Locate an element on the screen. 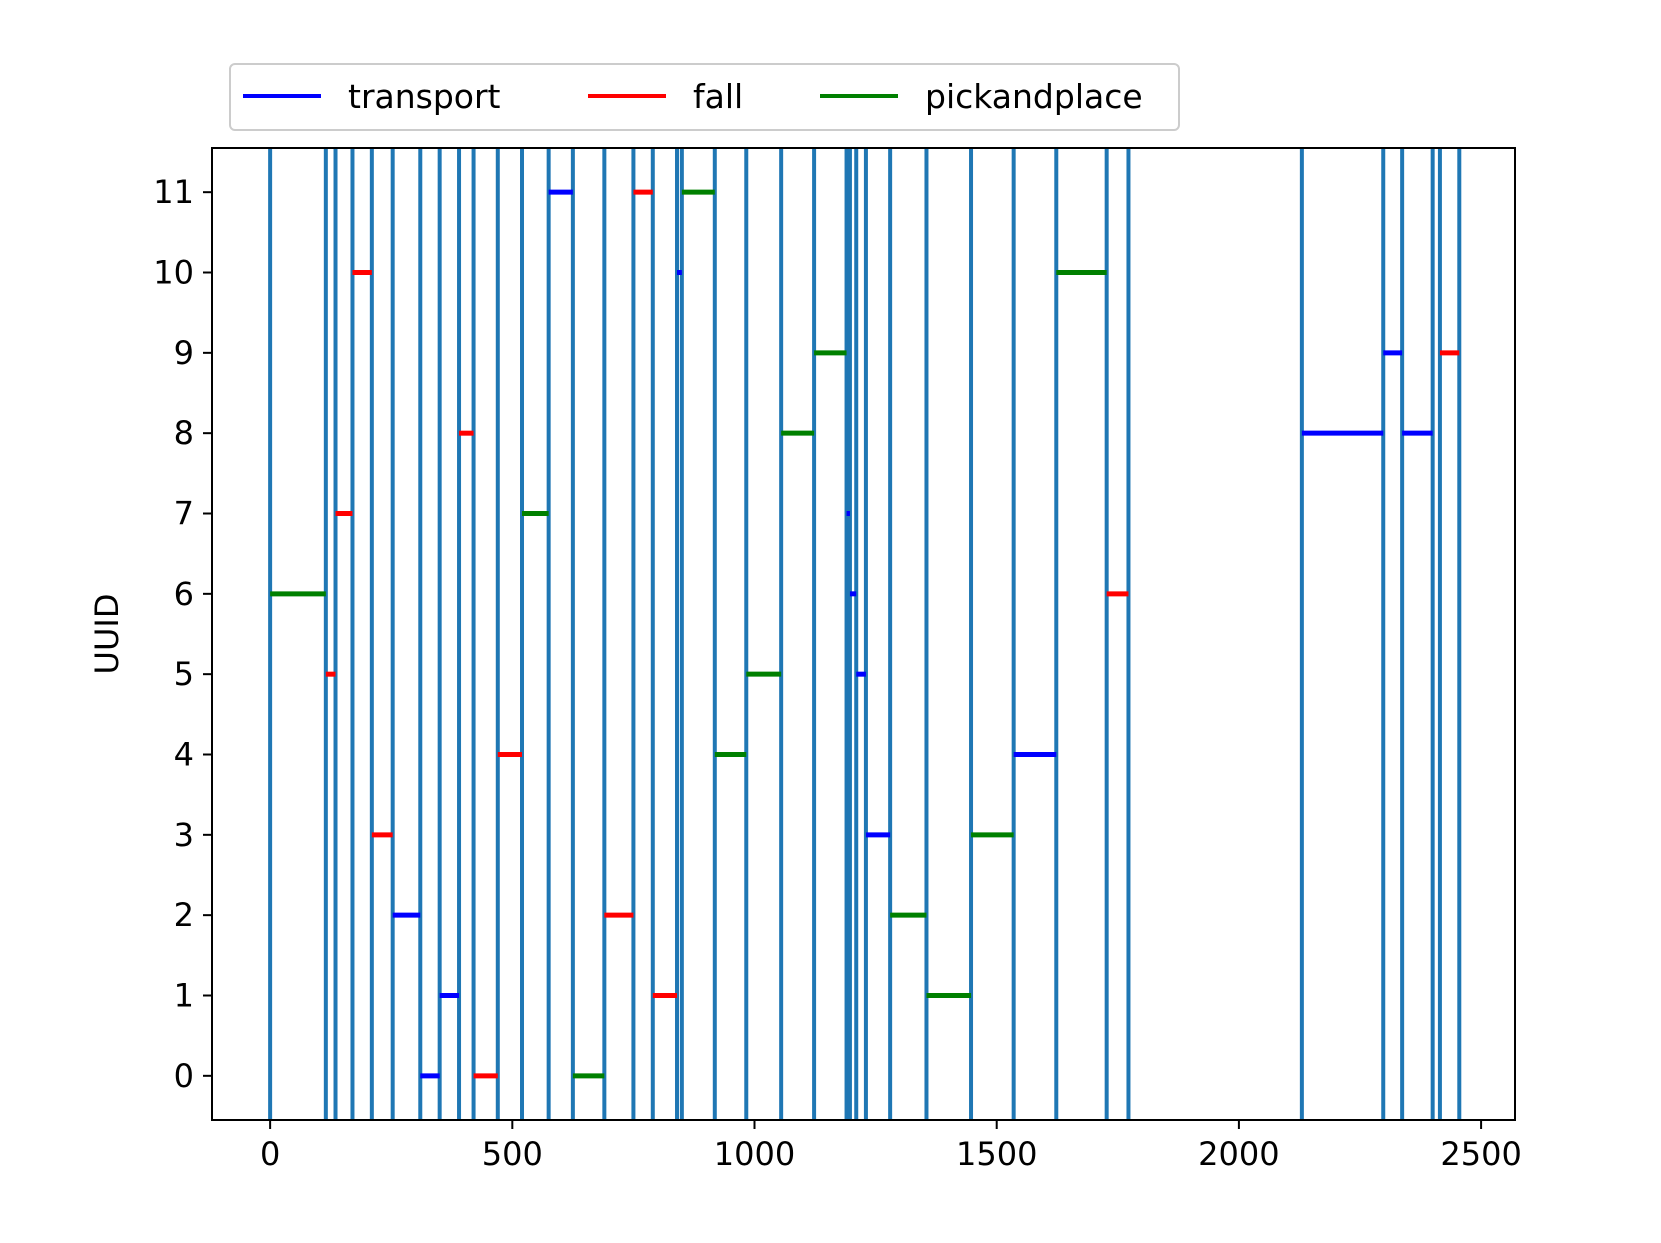 The image size is (1661, 1243). y-tick-label: 5 is located at coordinates (184, 674).